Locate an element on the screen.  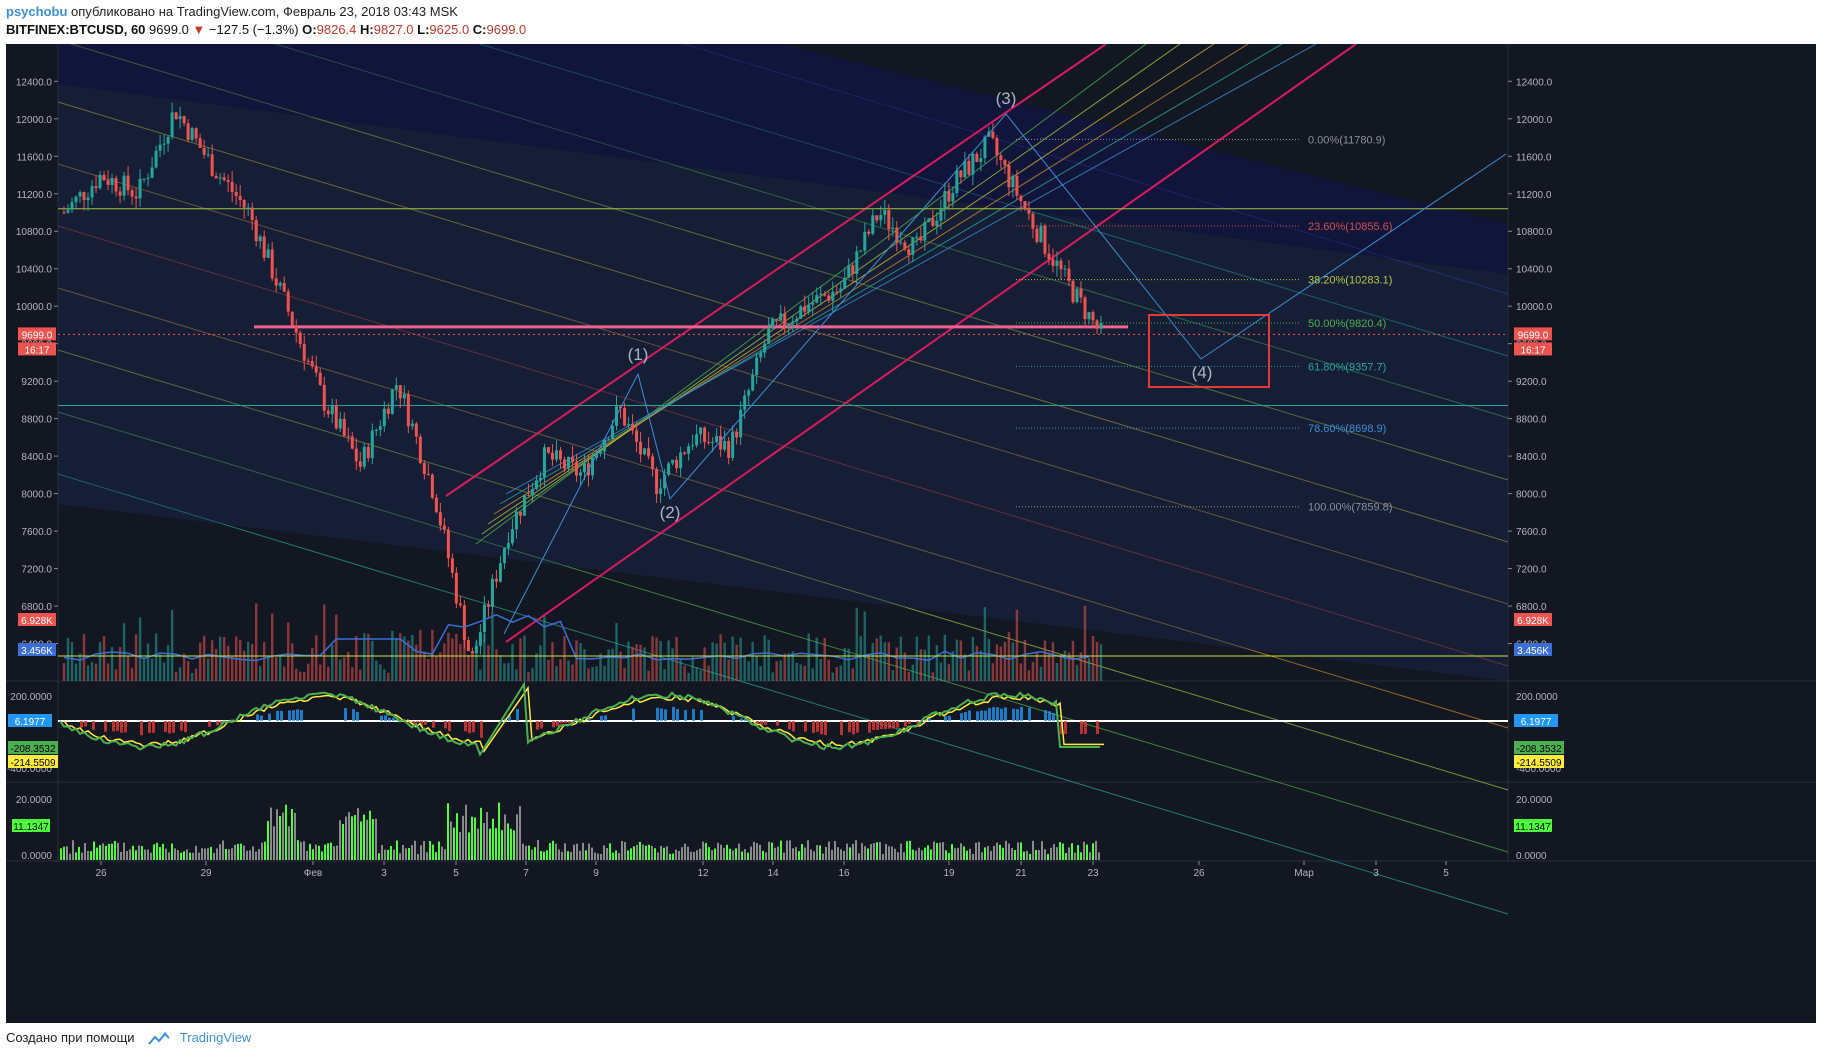
last-price-badge-left: 9699.0 is located at coordinates (37, 335).